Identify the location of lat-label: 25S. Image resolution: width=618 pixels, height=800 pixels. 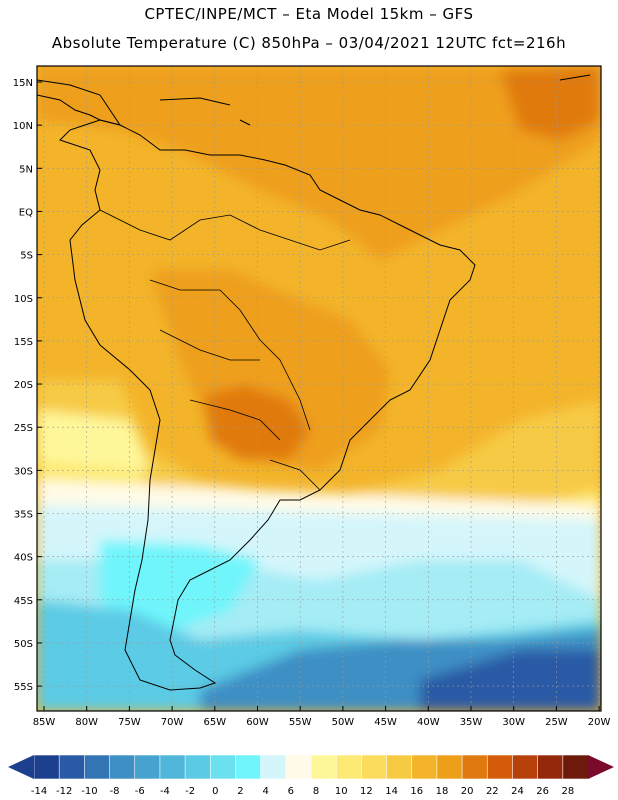
(23, 428).